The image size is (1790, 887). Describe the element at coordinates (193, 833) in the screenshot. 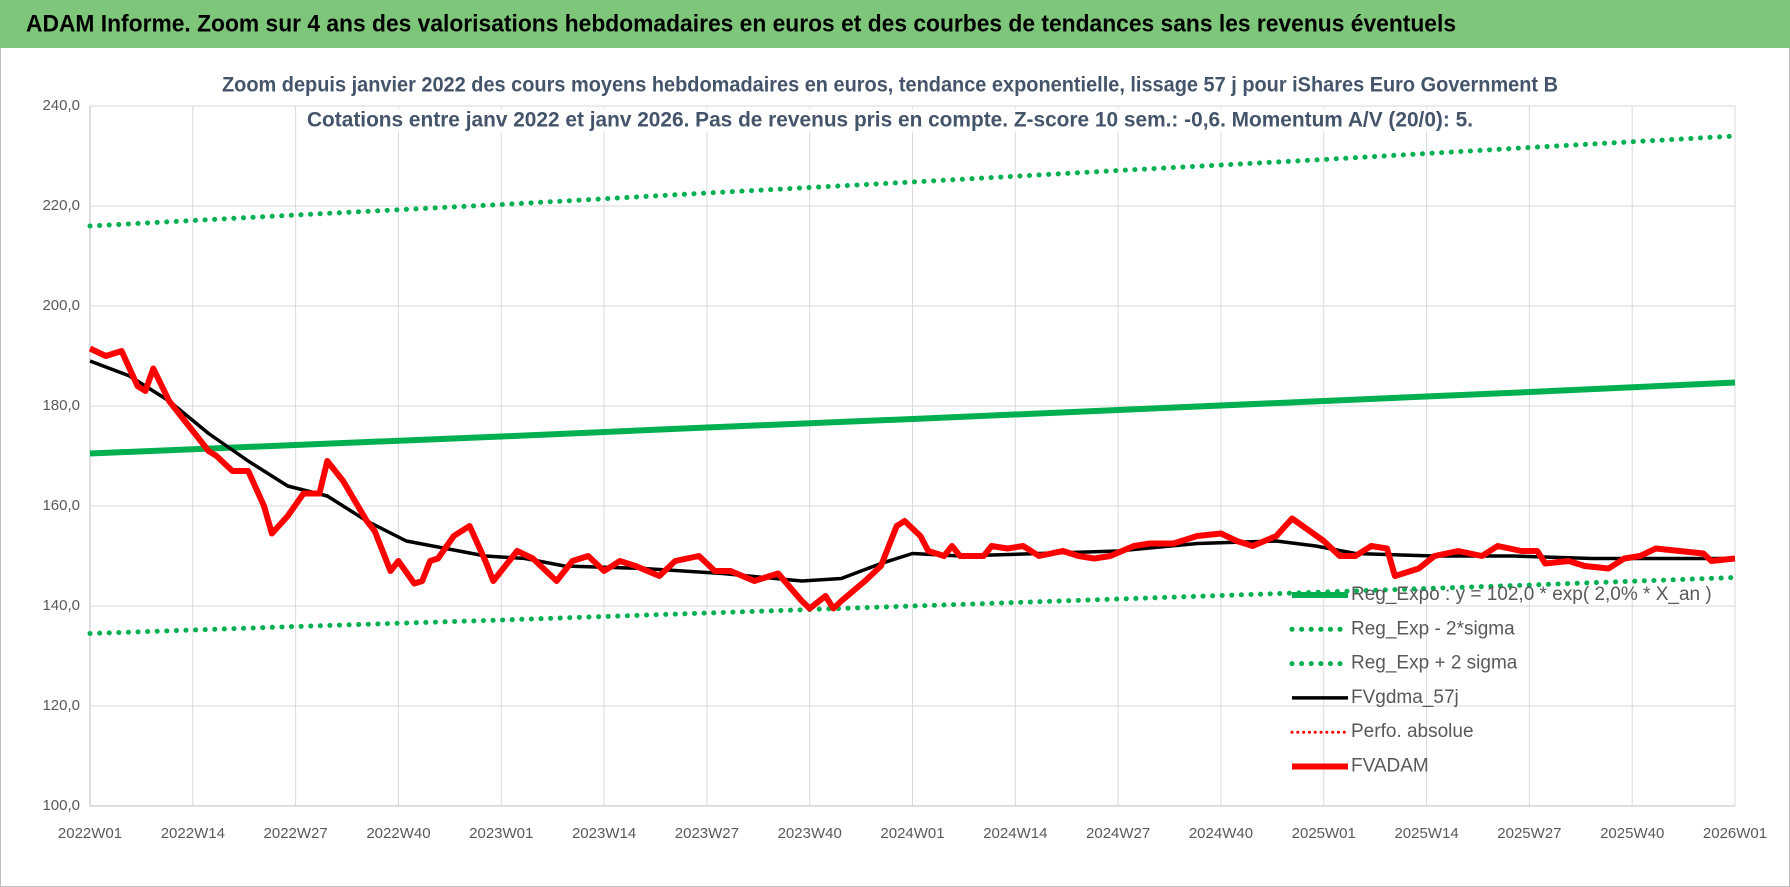

I see `x-tick-label: 2022W14` at that location.